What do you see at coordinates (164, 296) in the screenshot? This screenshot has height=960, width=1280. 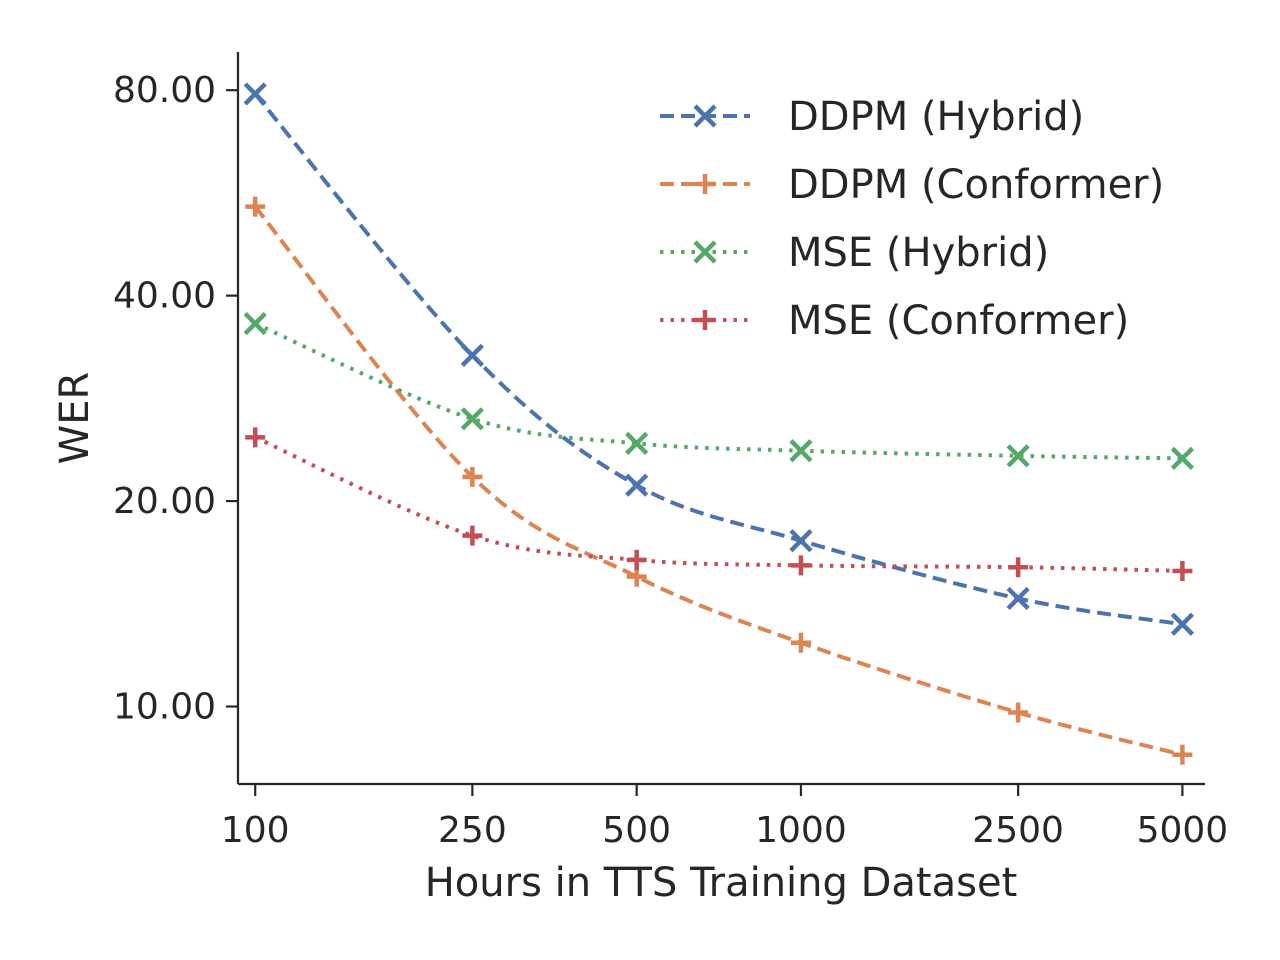 I see `y-tick-label: 40.00` at bounding box center [164, 296].